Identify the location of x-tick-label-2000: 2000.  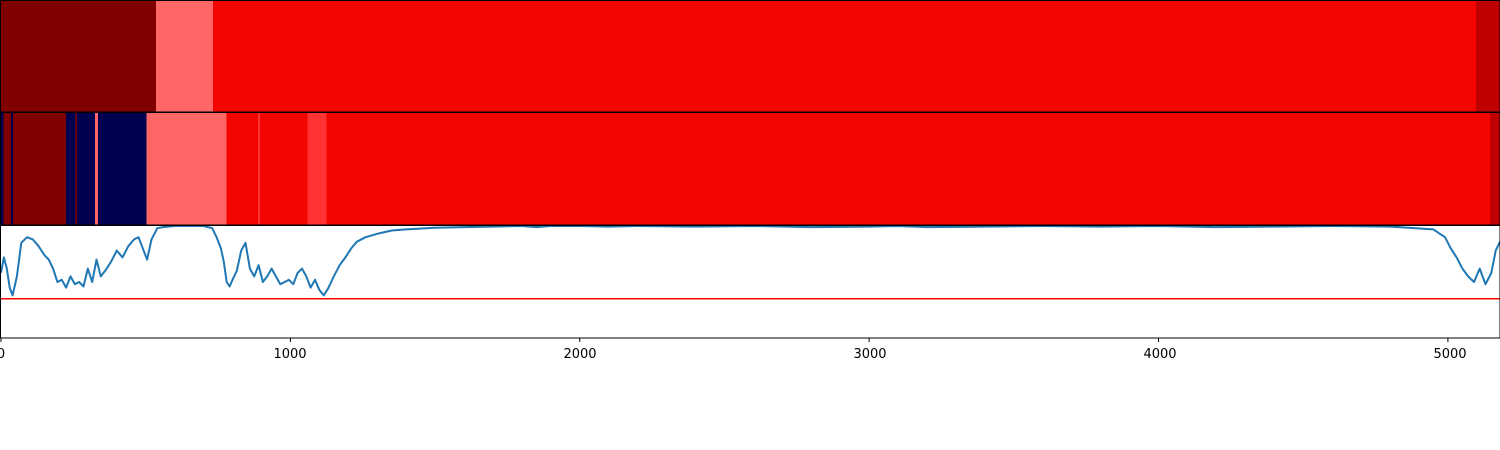
(579, 354).